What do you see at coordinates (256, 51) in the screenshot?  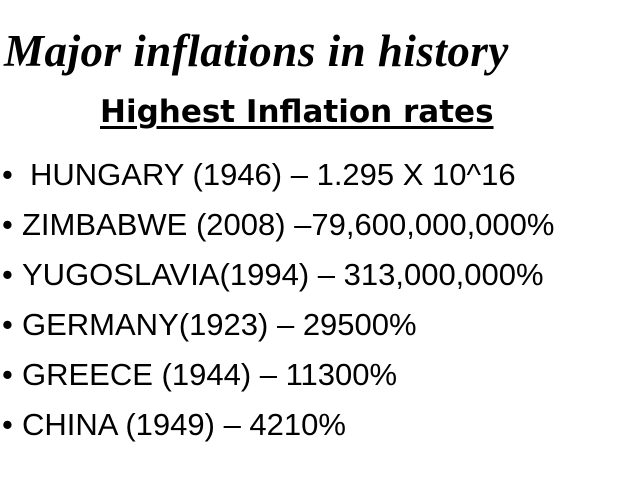 I see `slide-title: Major inflations in history` at bounding box center [256, 51].